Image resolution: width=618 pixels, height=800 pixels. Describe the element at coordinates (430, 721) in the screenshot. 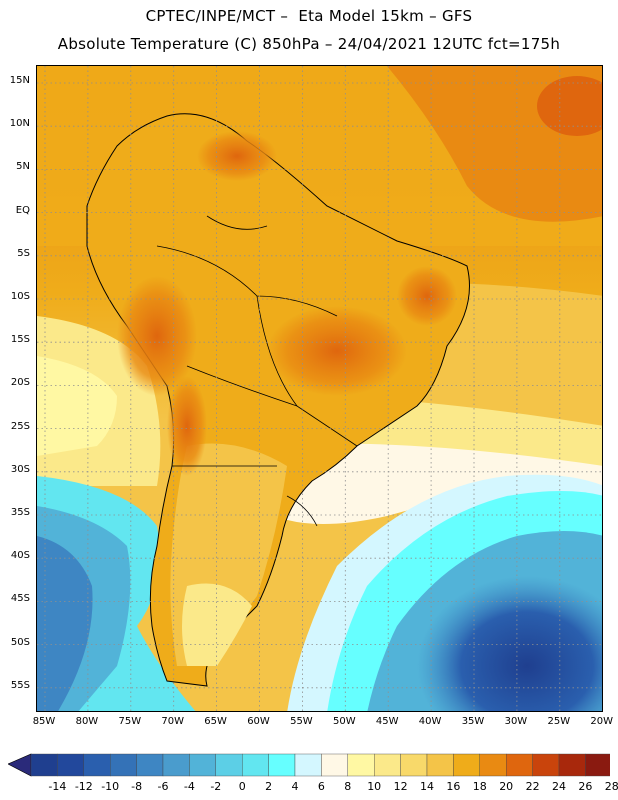

I see `lon-label: 40W` at that location.